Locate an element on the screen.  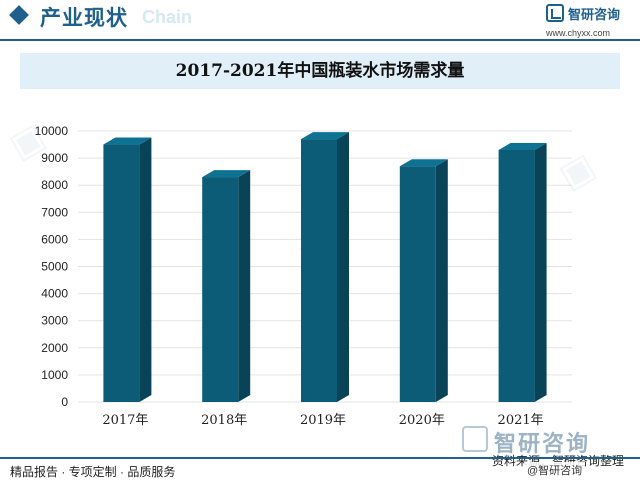
y-tick-label: 4000 is located at coordinates (54, 294).